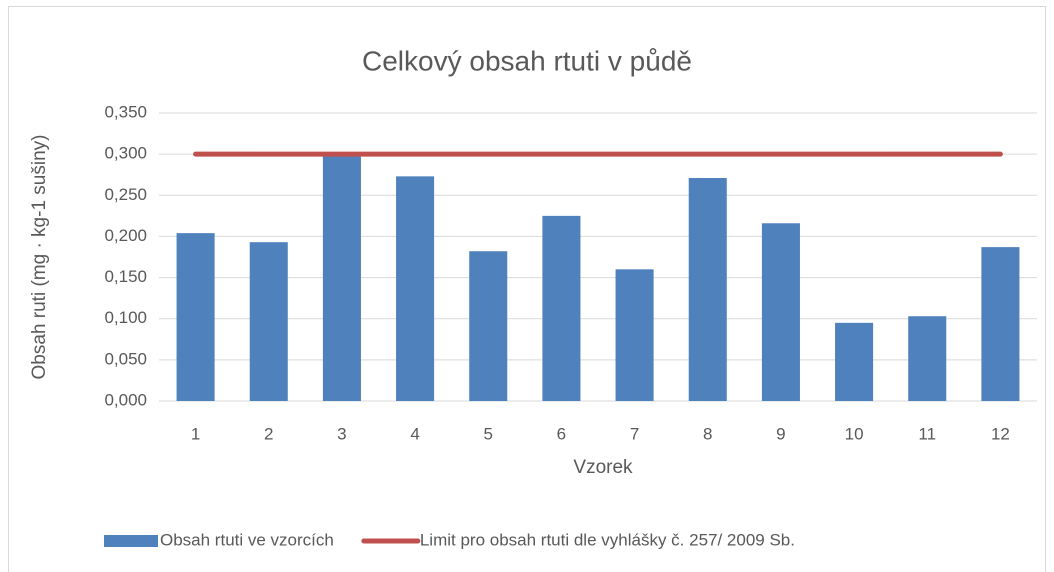 The height and width of the screenshot is (572, 1054). I want to click on x-tick-label: 4, so click(414, 433).